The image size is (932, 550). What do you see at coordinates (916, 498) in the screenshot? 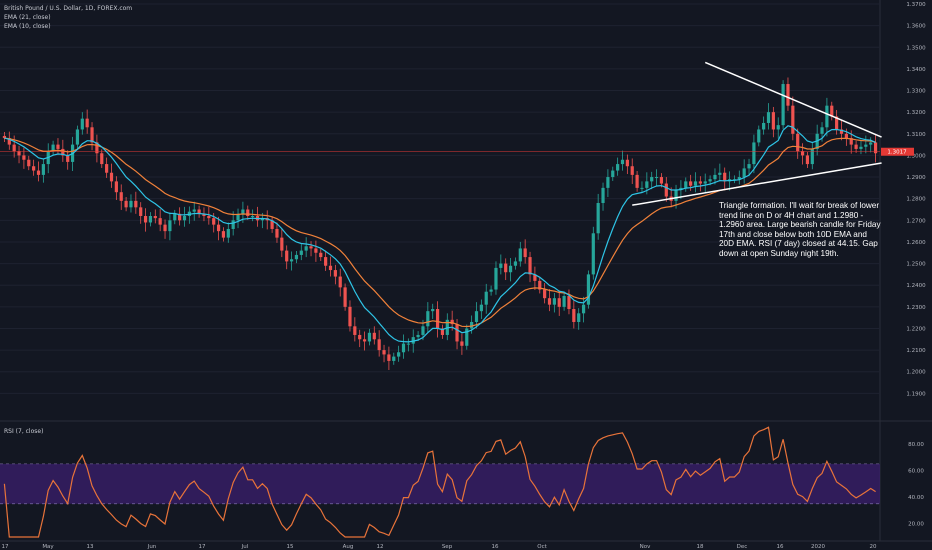
I see `rsi-tick-label: 40.00` at bounding box center [916, 498].